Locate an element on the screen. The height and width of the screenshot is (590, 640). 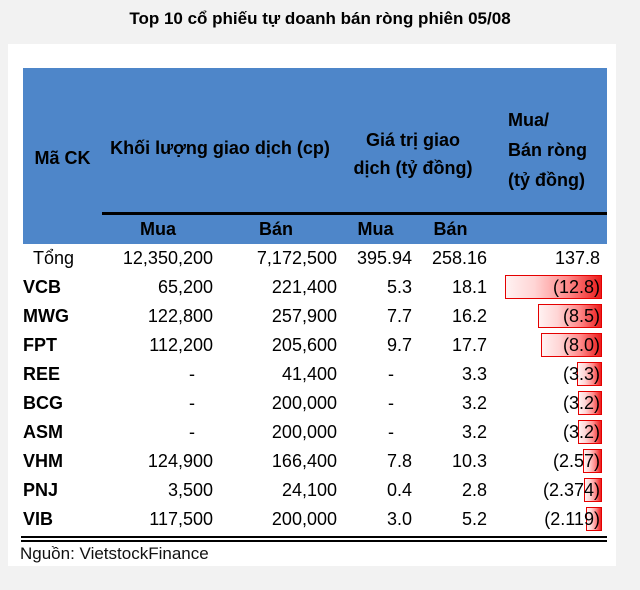
value-sell-cell: 17.7 is located at coordinates (469, 345).